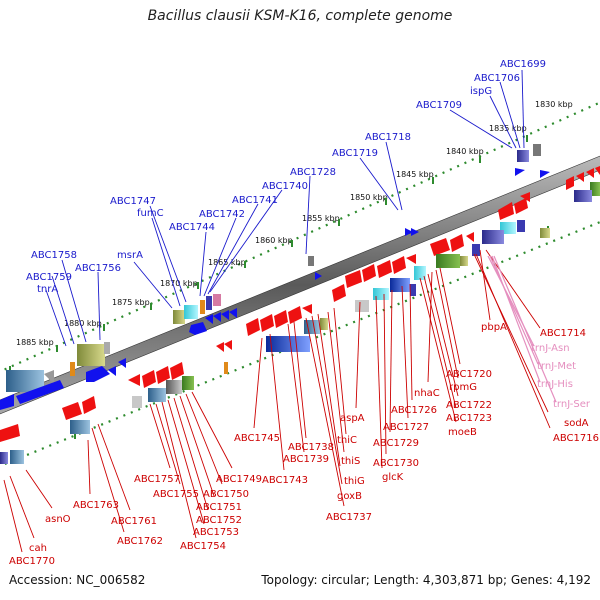  What do you see at coordinates (315, 580) in the screenshot?
I see `topology-text: Topology: circular;` at bounding box center [315, 580].